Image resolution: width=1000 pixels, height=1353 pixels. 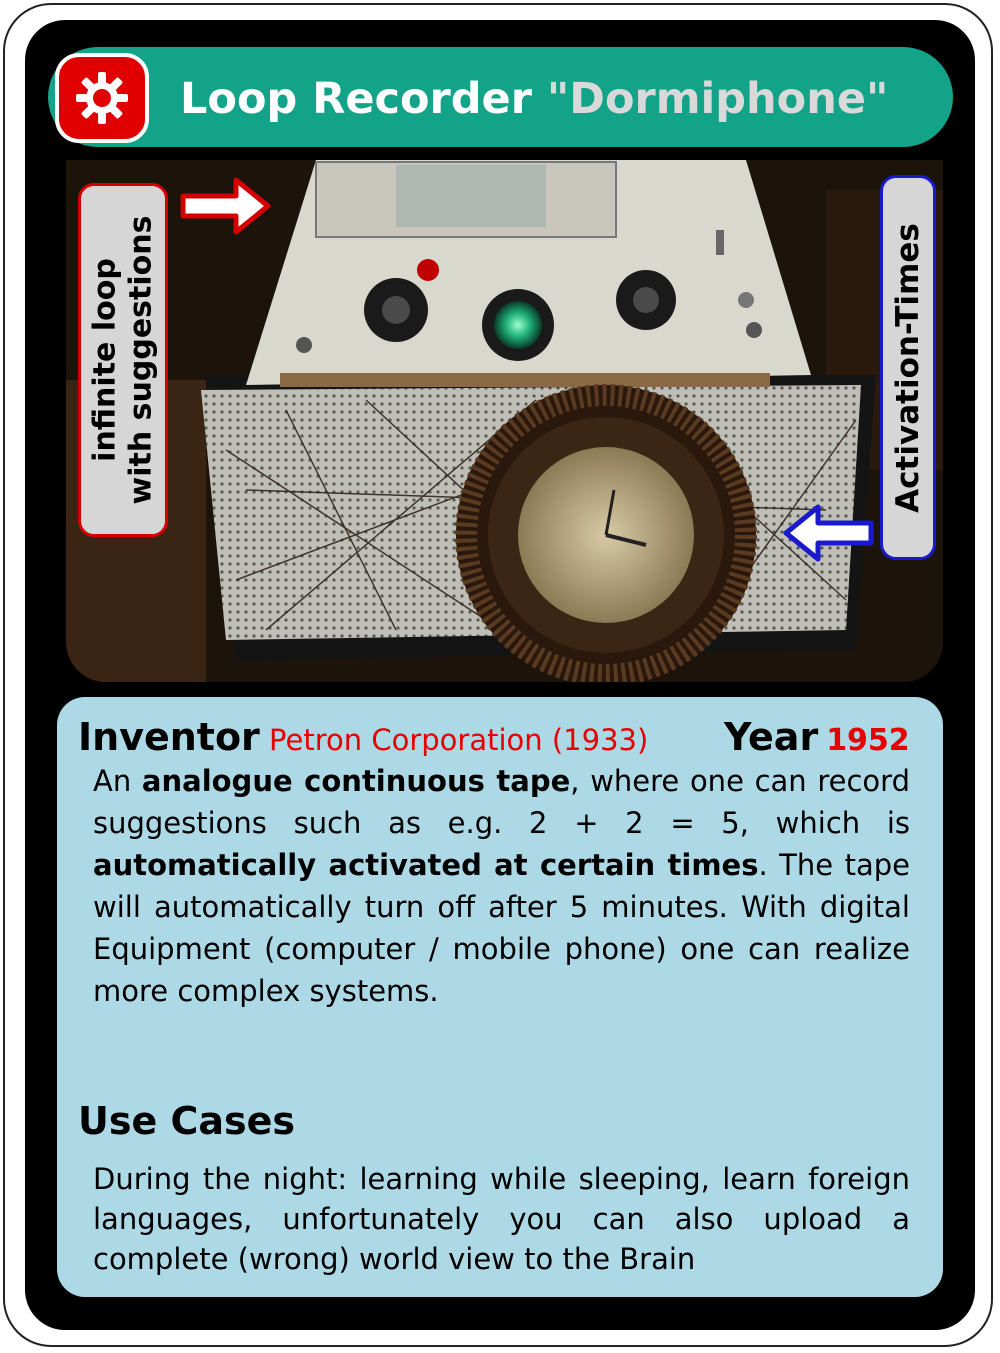 What do you see at coordinates (117, 781) in the screenshot?
I see `desc-part-1: An` at bounding box center [117, 781].